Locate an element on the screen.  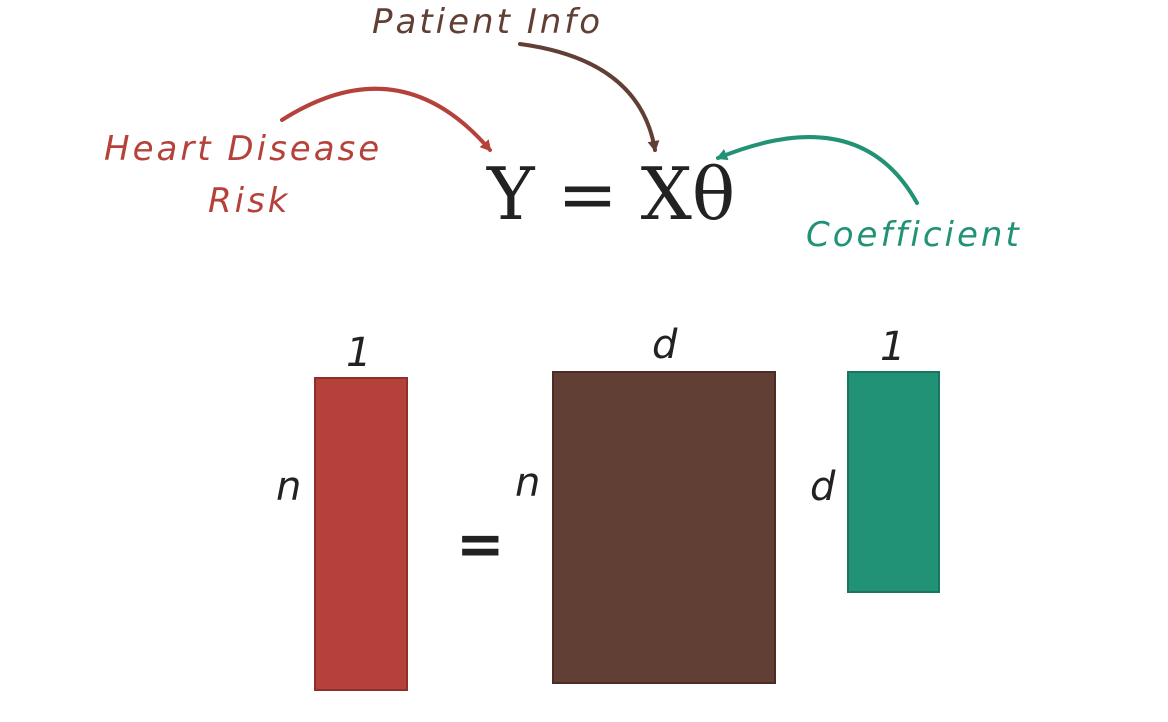
coefficient-label: Coefficient is located at coordinates (914, 235).